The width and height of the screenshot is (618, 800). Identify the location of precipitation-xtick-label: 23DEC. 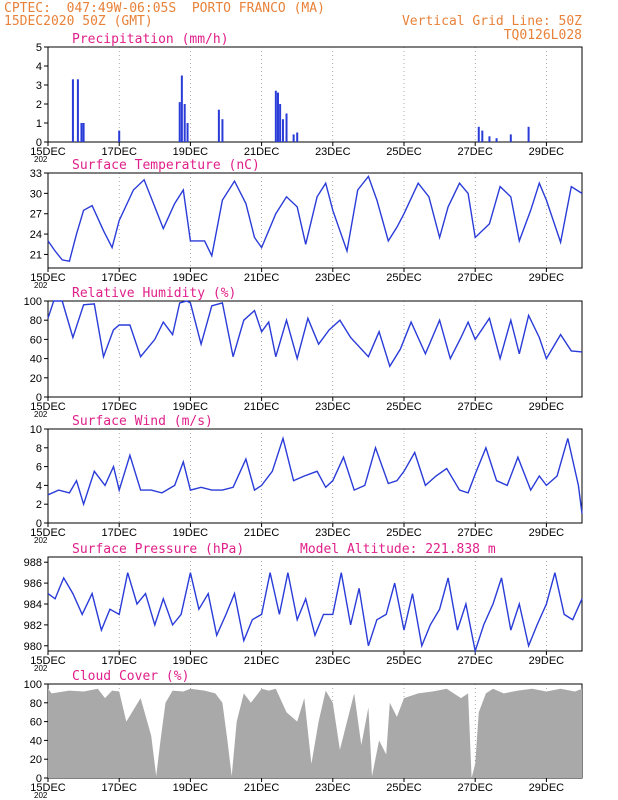
(333, 152).